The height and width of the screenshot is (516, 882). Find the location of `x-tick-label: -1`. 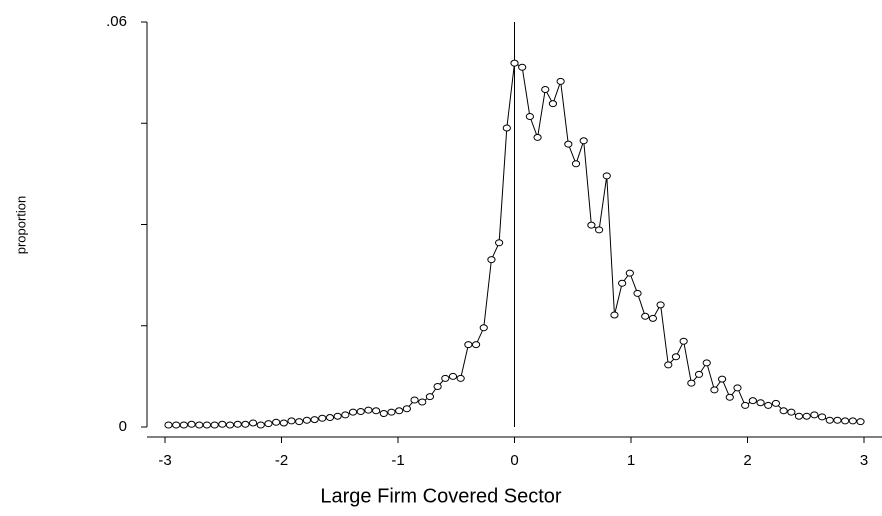

x-tick-label: -1 is located at coordinates (397, 460).